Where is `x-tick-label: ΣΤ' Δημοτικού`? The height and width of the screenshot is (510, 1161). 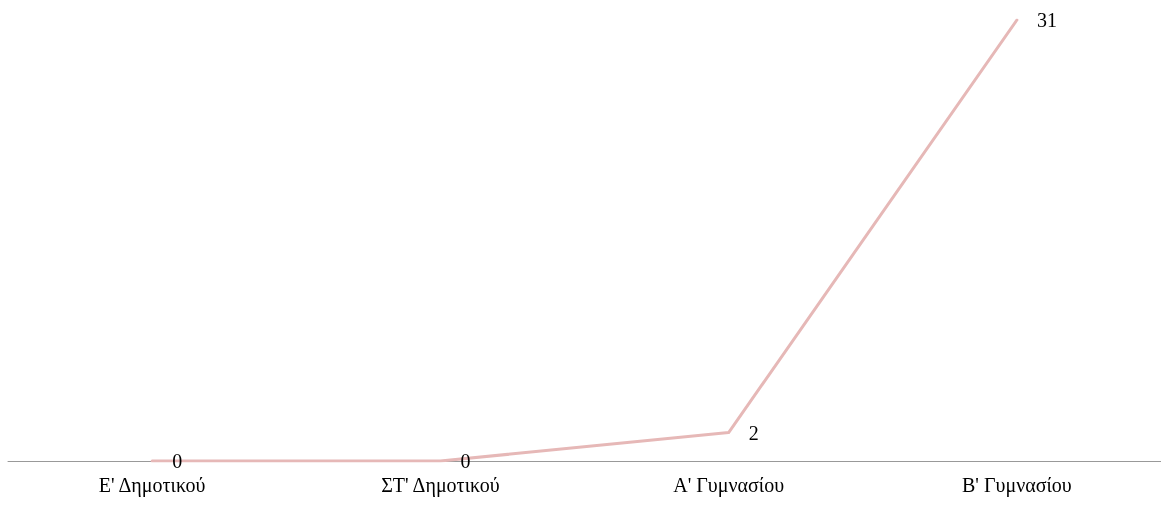 x-tick-label: ΣΤ' Δημοτικού is located at coordinates (440, 485).